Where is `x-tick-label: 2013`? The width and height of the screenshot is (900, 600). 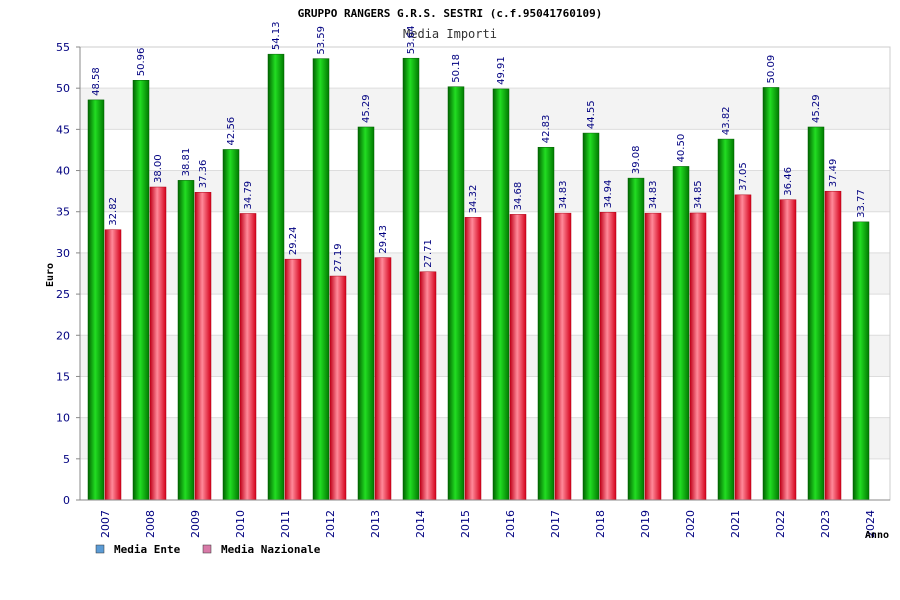 x-tick-label: 2013 is located at coordinates (375, 524).